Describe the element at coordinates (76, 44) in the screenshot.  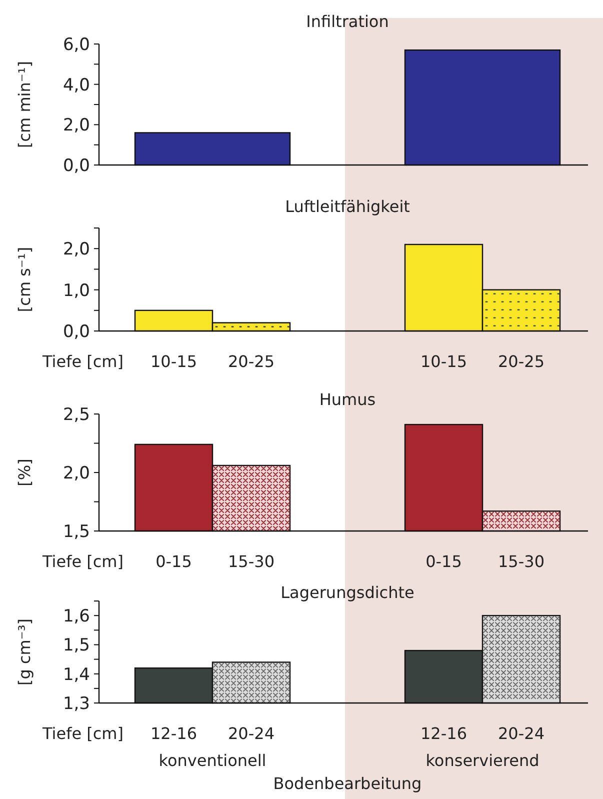
I see `y-tick-label: 6,0` at that location.